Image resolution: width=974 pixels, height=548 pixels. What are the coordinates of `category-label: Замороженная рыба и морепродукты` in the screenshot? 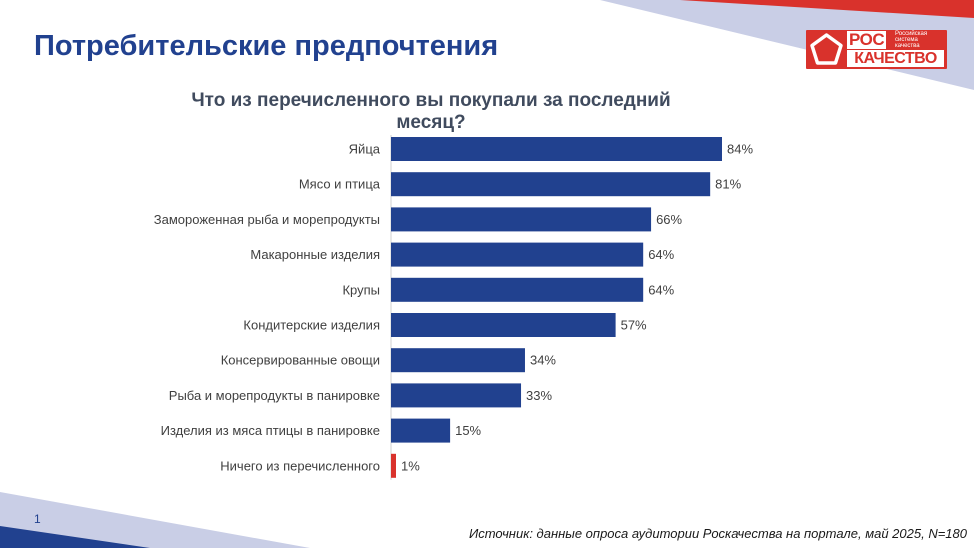 It's located at (267, 219).